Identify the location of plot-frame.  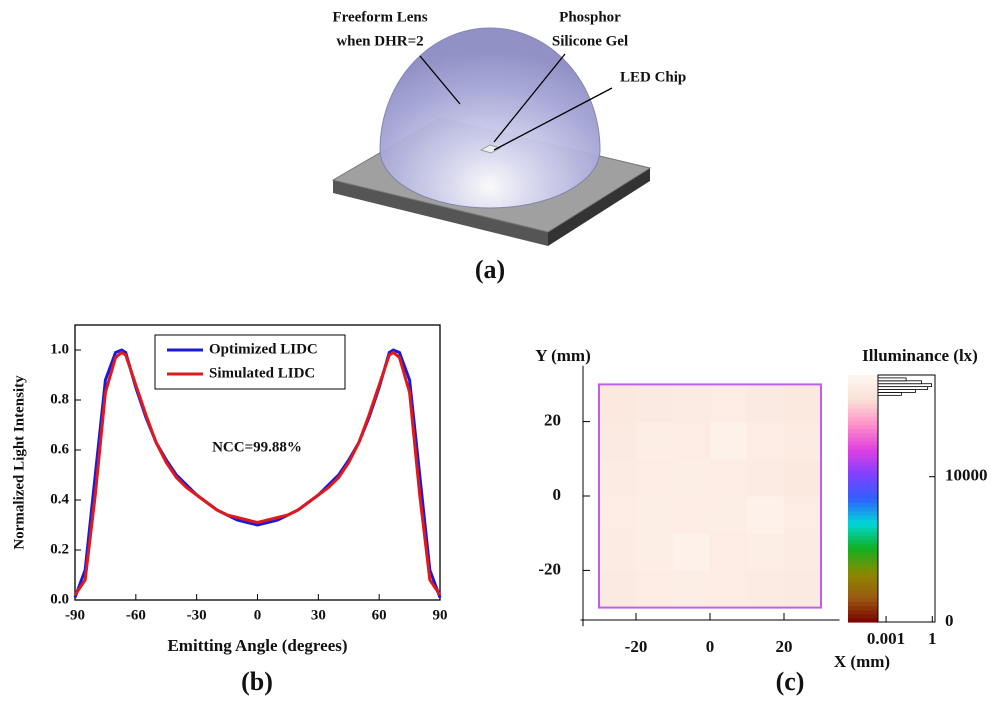
(710, 496).